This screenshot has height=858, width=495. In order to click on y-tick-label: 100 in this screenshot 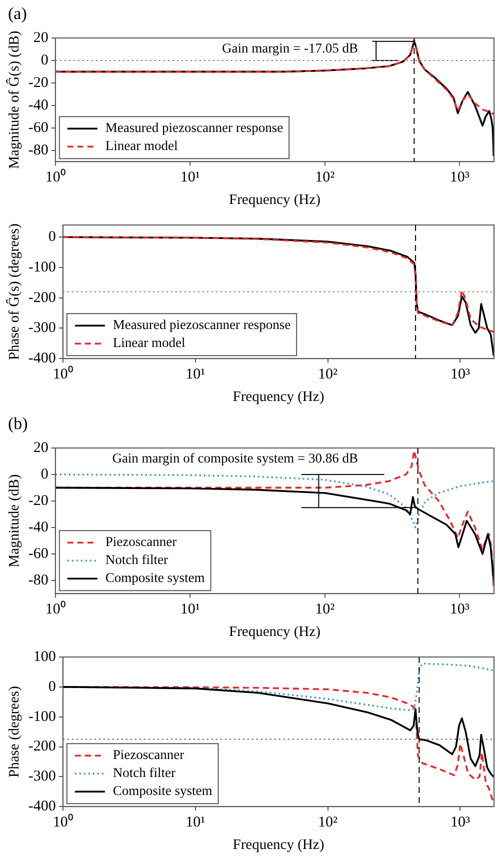, I will do `click(44, 656)`.